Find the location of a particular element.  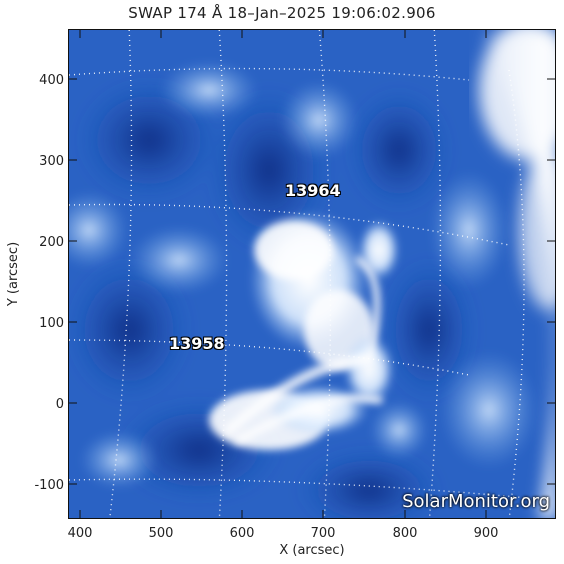

active-region-label: 13964 is located at coordinates (313, 190).